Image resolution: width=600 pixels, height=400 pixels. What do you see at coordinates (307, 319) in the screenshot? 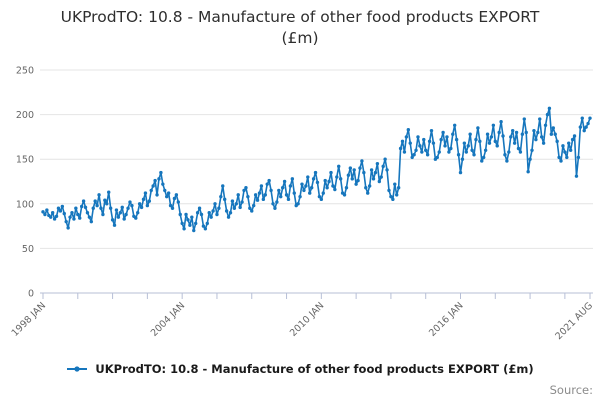
I see `svg-text: 2010 JAN` at bounding box center [307, 319].